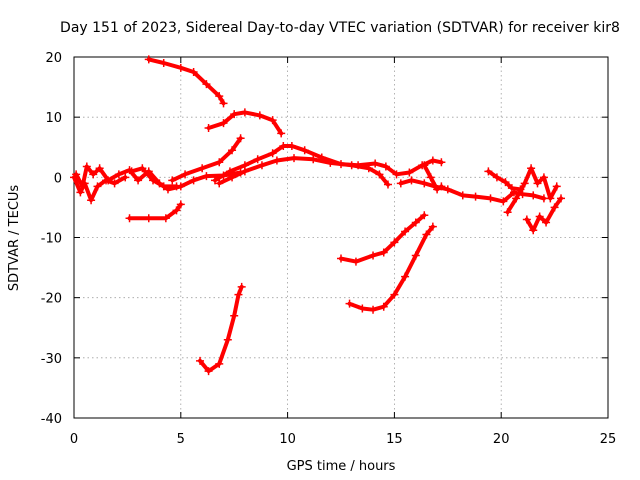  What do you see at coordinates (58, 178) in the screenshot?
I see `y-tick-label: 0` at bounding box center [58, 178].